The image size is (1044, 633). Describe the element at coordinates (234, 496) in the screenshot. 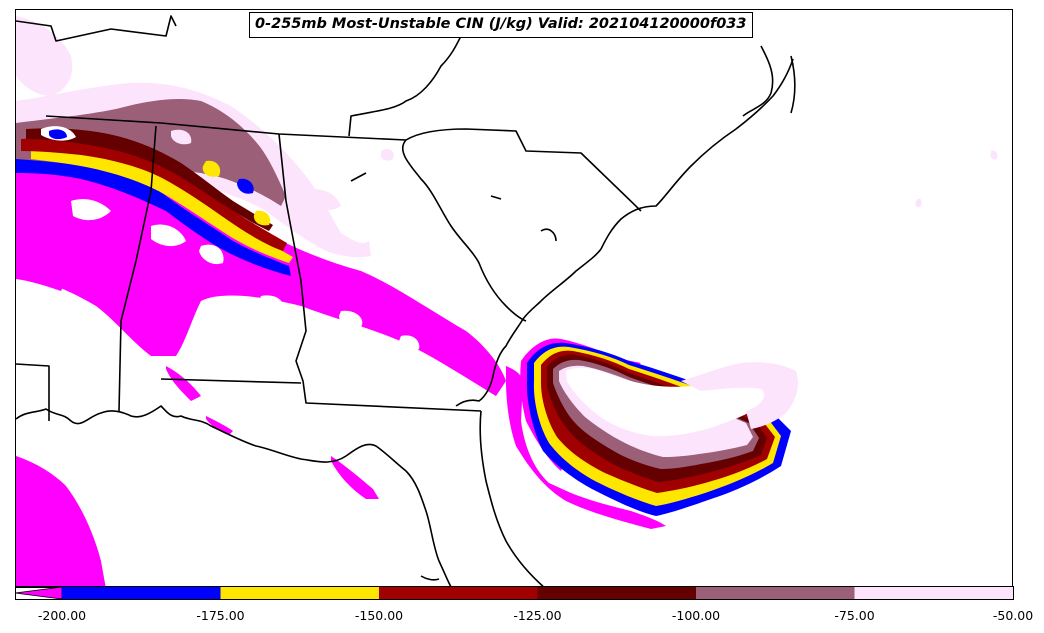

I see `coastline` at that location.